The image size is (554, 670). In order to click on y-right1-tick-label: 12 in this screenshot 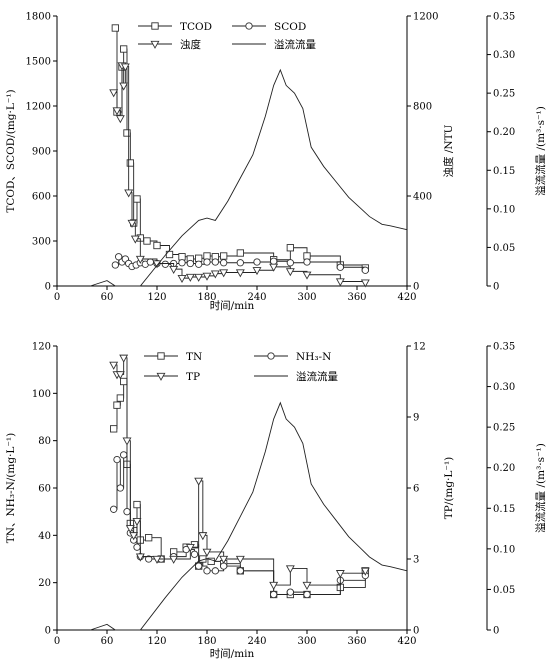, I will do `click(419, 347)`.